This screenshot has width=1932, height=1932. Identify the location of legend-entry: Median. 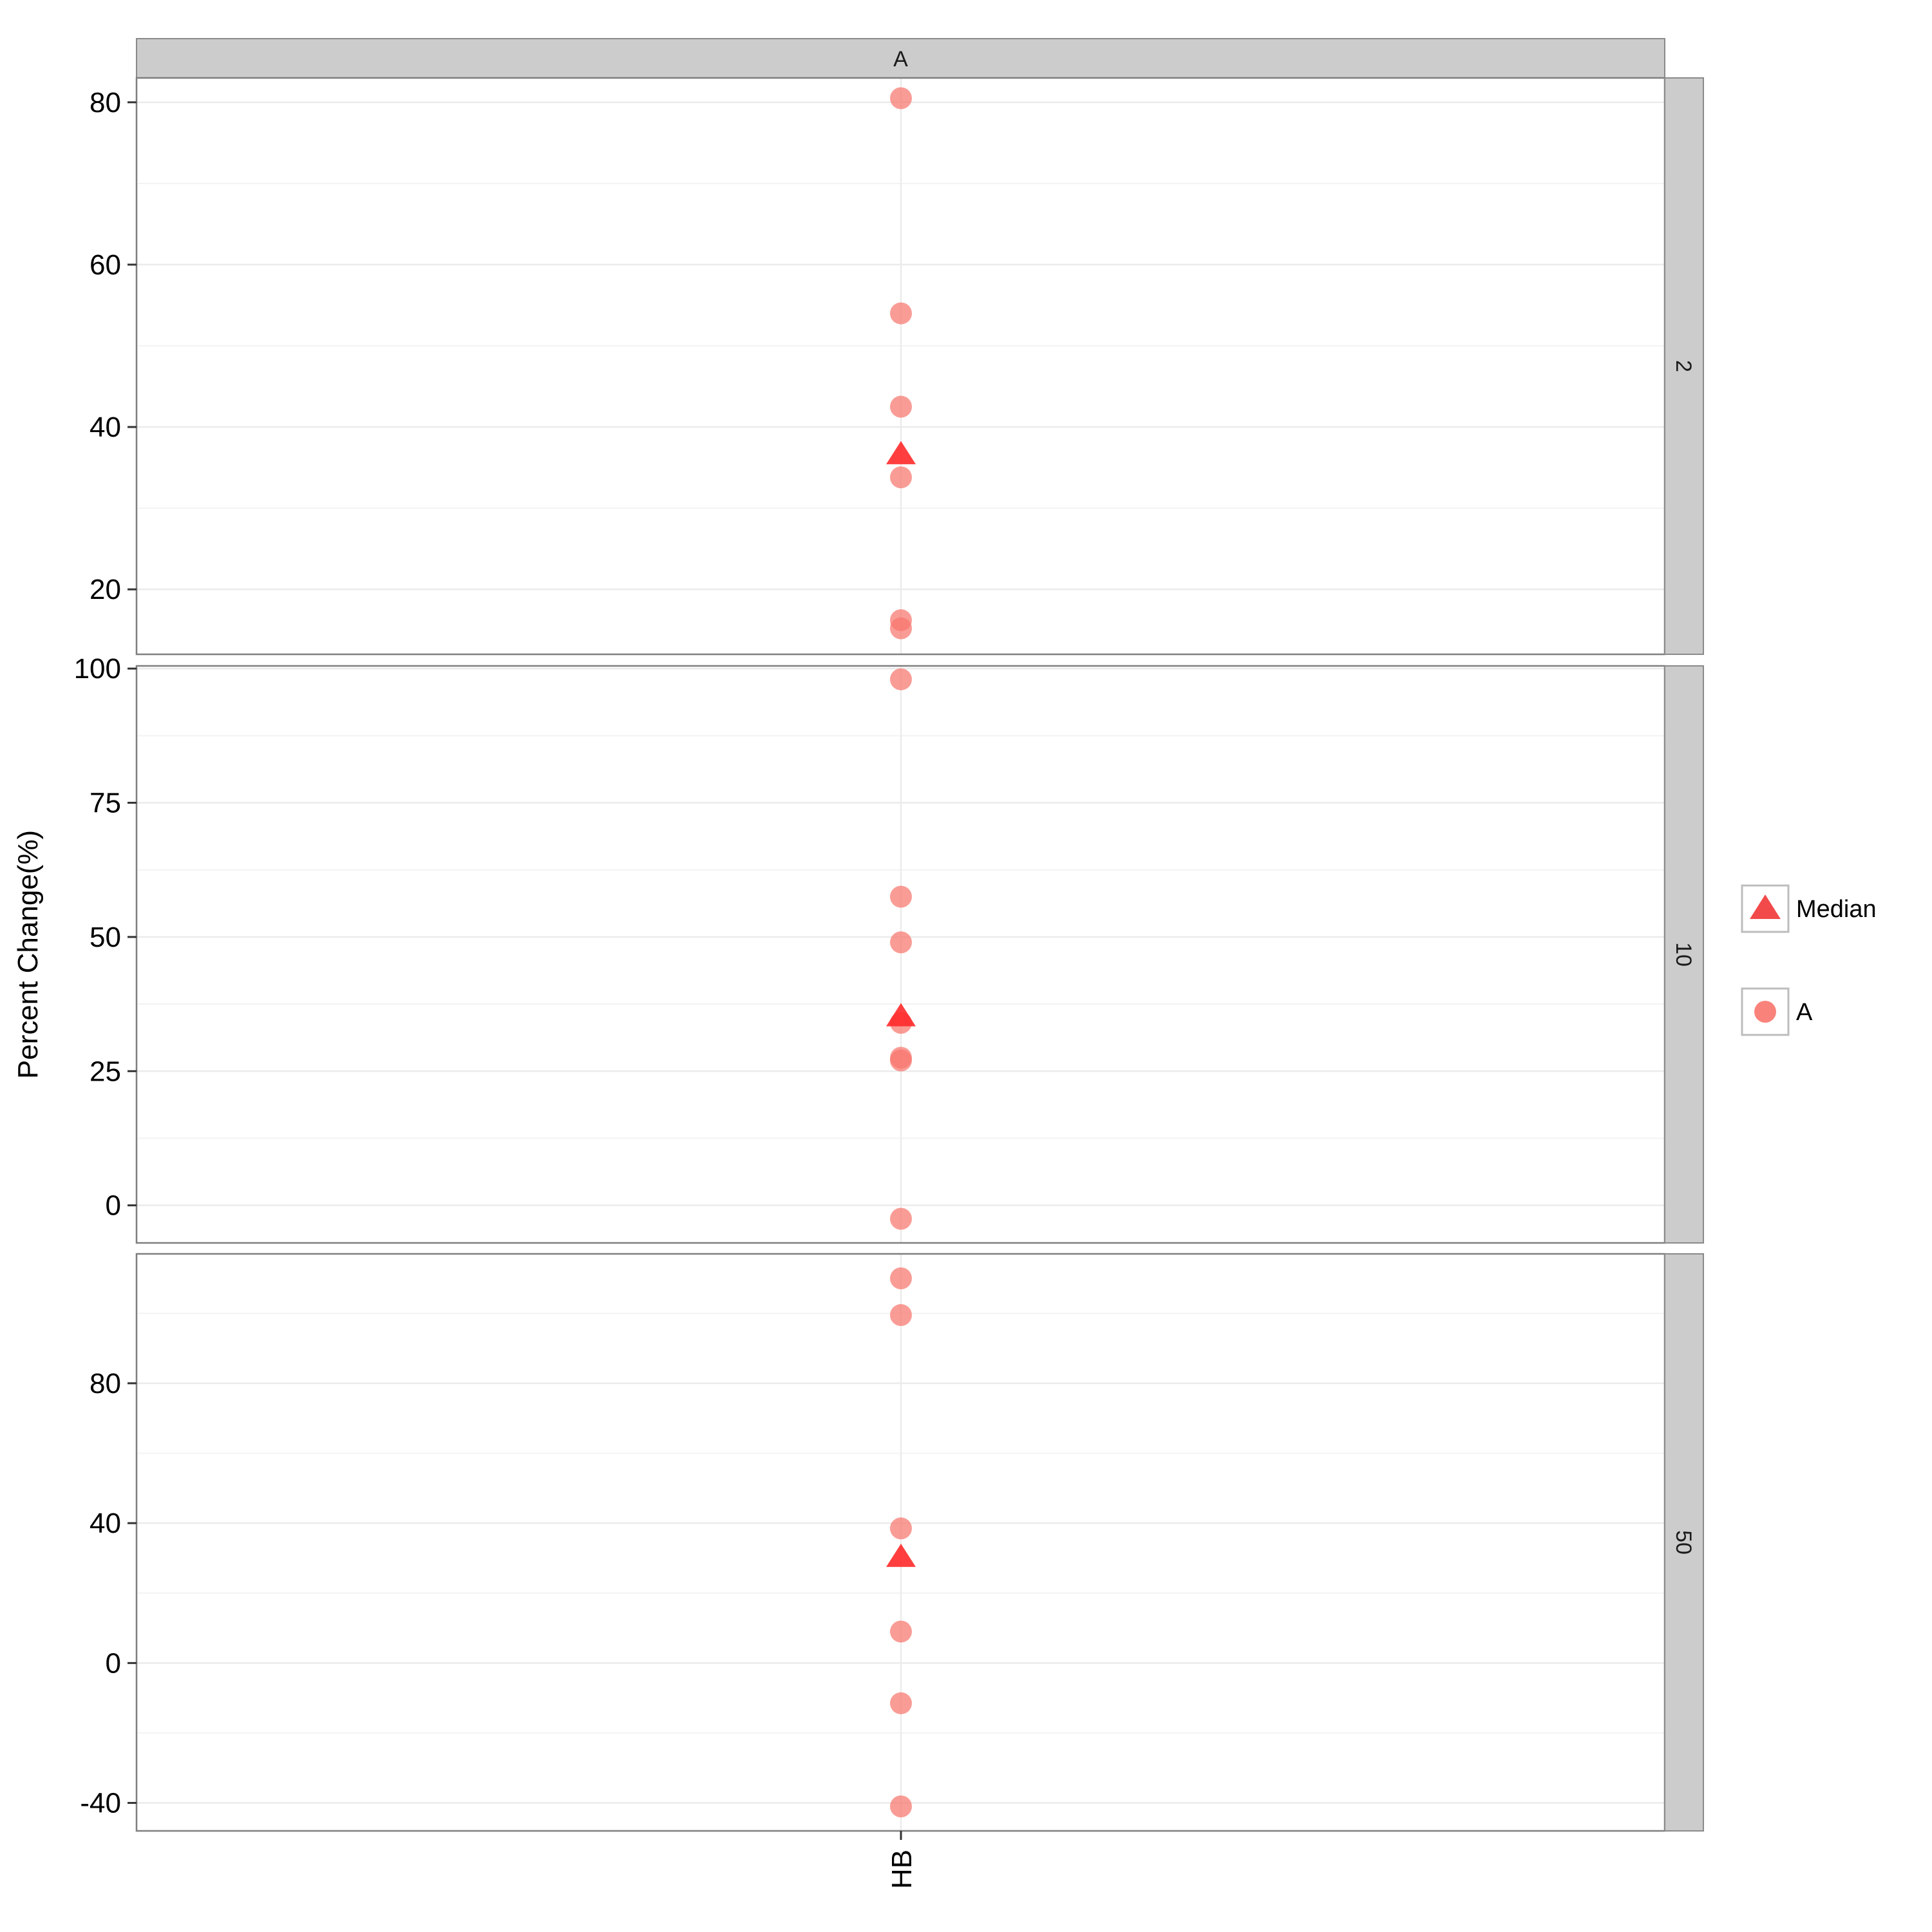
(1809, 909).